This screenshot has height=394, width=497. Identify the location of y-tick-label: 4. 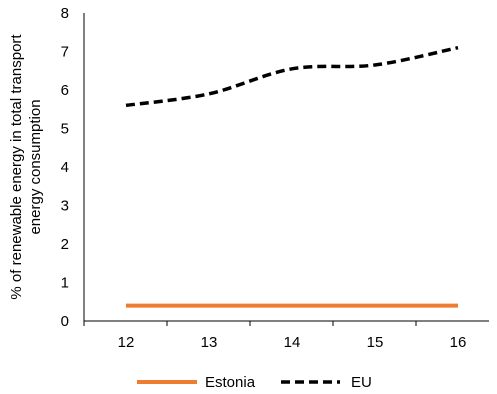
(65, 167).